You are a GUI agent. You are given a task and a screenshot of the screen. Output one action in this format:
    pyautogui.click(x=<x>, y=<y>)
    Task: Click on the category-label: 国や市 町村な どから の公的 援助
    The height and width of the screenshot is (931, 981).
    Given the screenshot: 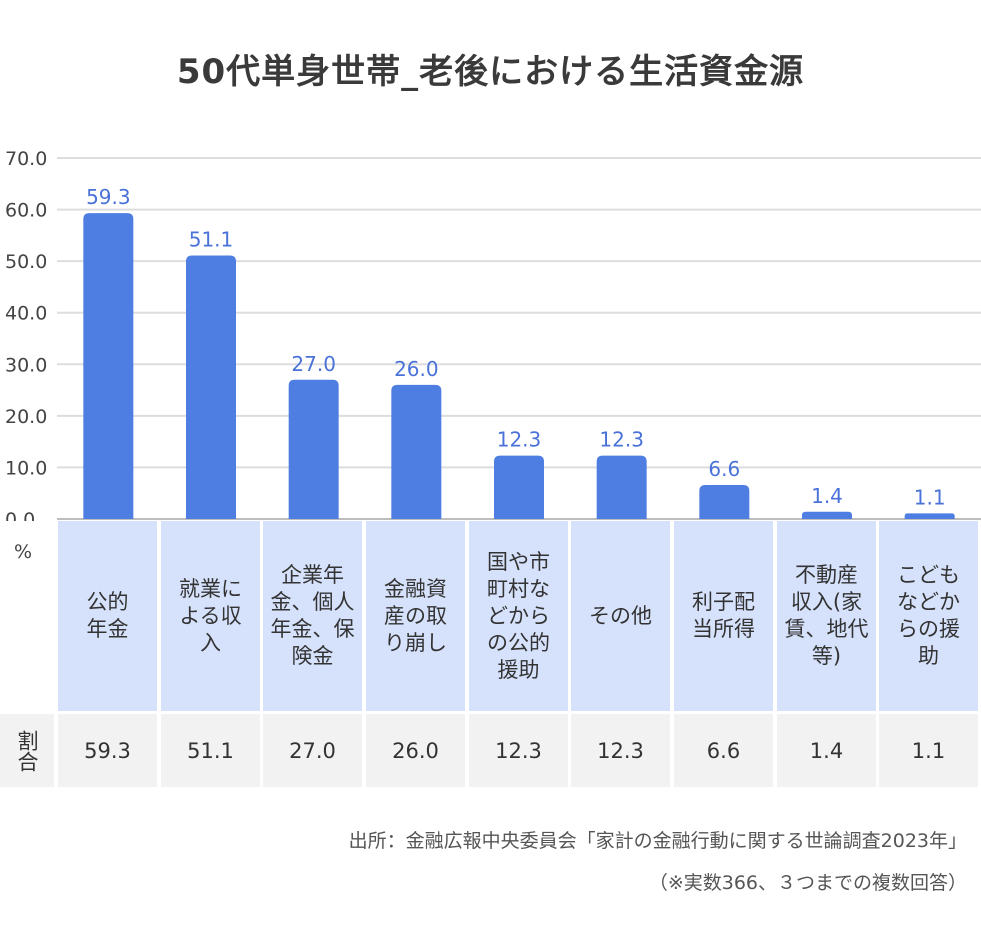 What is the action you would take?
    pyautogui.click(x=518, y=615)
    